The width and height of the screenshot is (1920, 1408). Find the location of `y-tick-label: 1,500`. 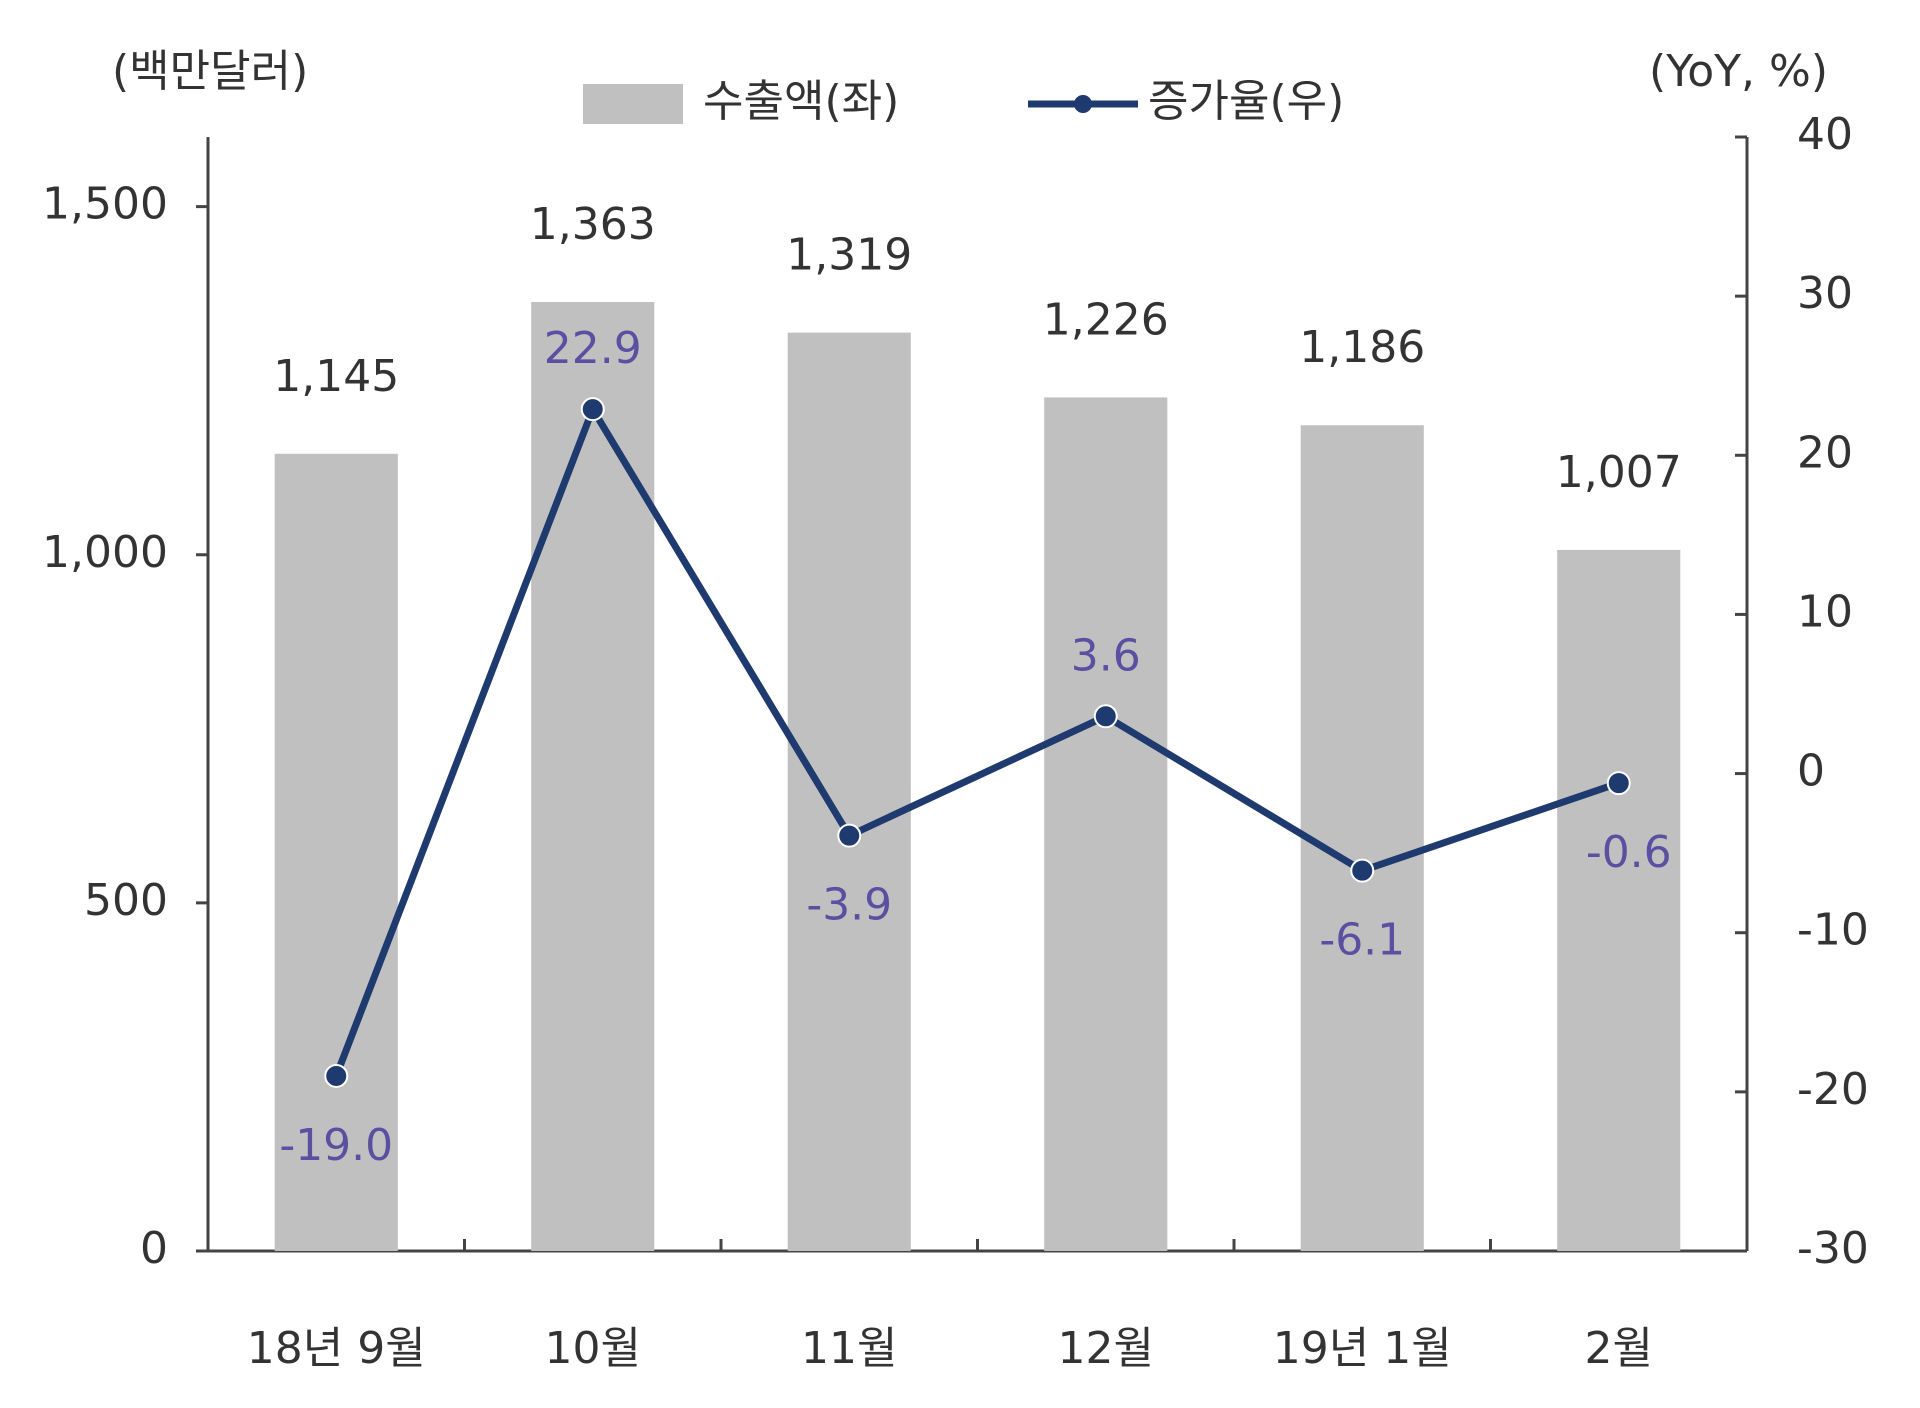

y-tick-label: 1,500 is located at coordinates (105, 204).